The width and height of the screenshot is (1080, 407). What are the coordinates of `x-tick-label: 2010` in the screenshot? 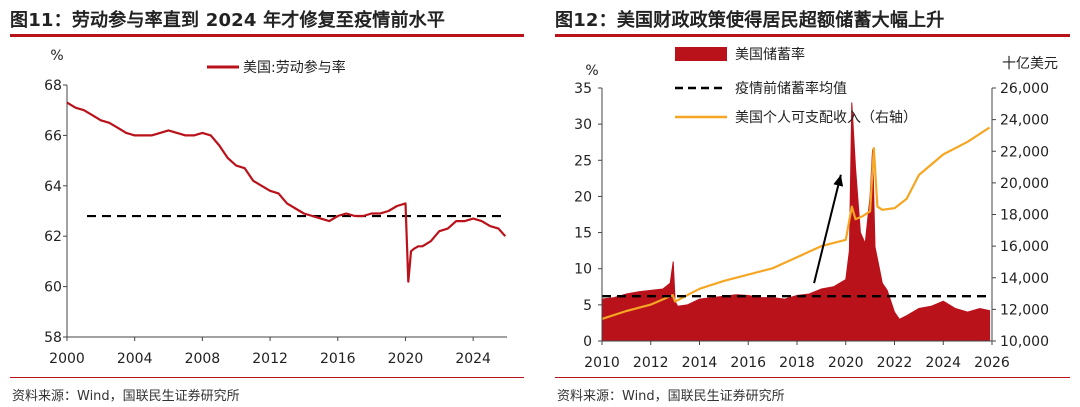 It's located at (602, 363).